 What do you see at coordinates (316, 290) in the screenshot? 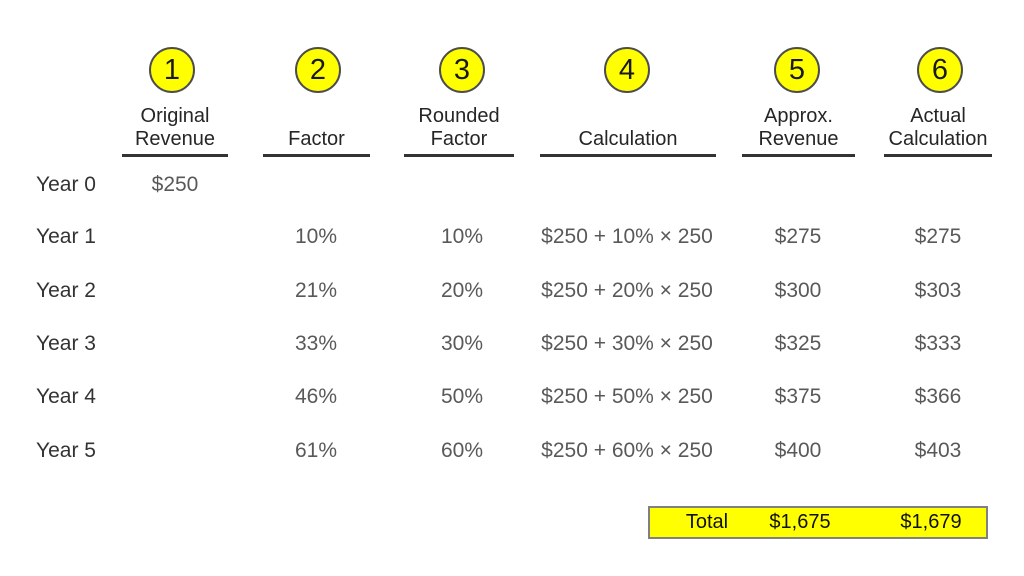
I see `factor-cell: 21%` at bounding box center [316, 290].